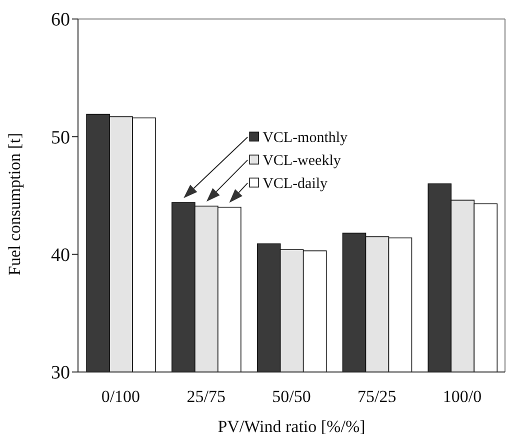 Image resolution: width=509 pixels, height=434 pixels. Describe the element at coordinates (60, 137) in the screenshot. I see `y-tick-label: 50` at that location.